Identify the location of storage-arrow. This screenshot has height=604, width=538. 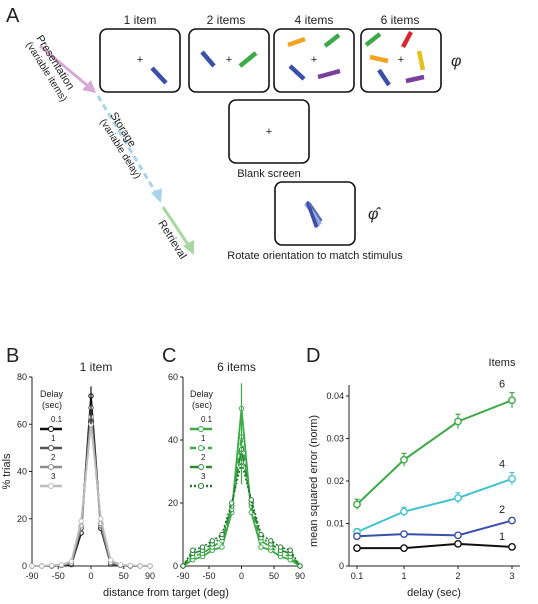
(129, 149).